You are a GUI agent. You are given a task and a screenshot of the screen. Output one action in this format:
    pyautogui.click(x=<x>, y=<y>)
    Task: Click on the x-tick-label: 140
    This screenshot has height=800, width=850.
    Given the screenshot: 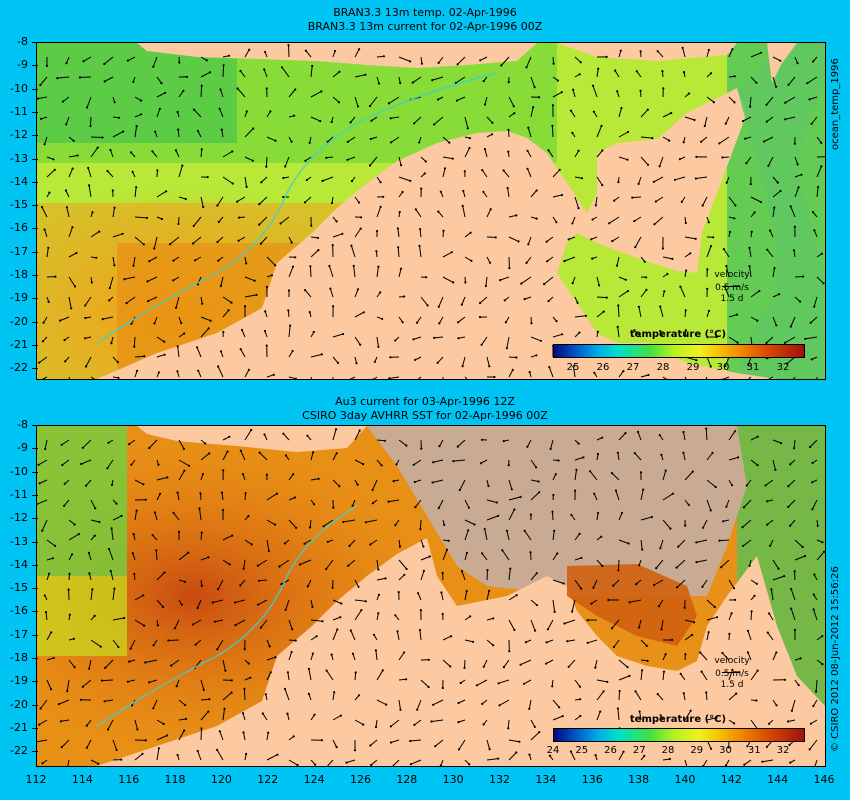 What is the action you would take?
    pyautogui.click(x=685, y=779)
    